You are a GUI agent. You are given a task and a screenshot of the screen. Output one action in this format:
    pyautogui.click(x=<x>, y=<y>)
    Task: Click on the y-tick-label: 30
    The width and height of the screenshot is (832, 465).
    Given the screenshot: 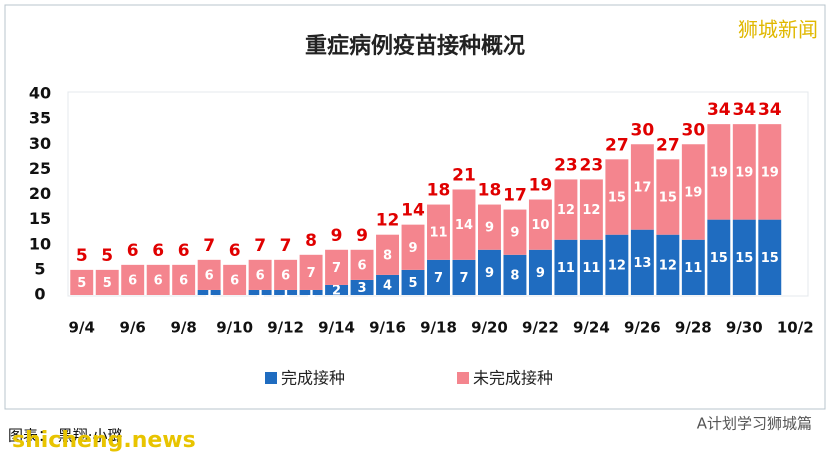 What is the action you would take?
    pyautogui.click(x=40, y=143)
    